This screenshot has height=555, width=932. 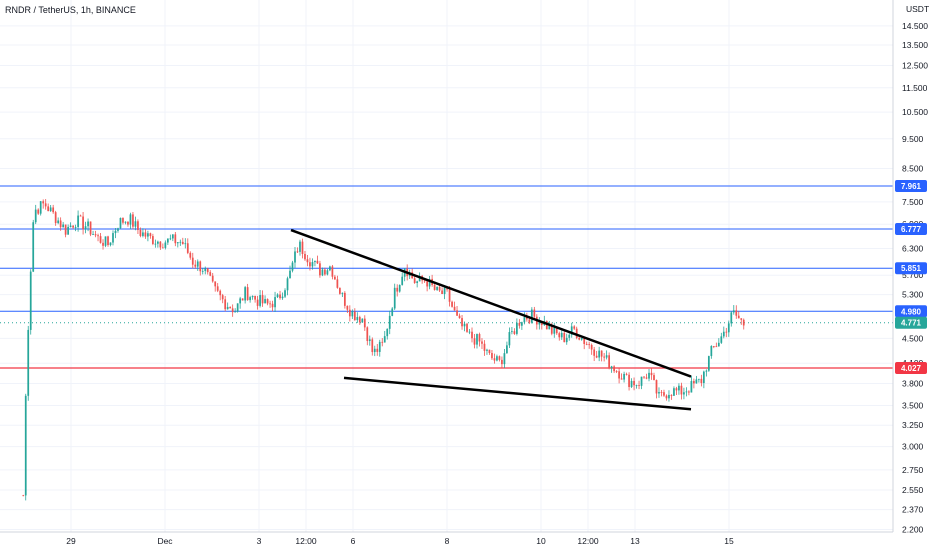 I want to click on time-tick-label: 13, so click(x=635, y=541).